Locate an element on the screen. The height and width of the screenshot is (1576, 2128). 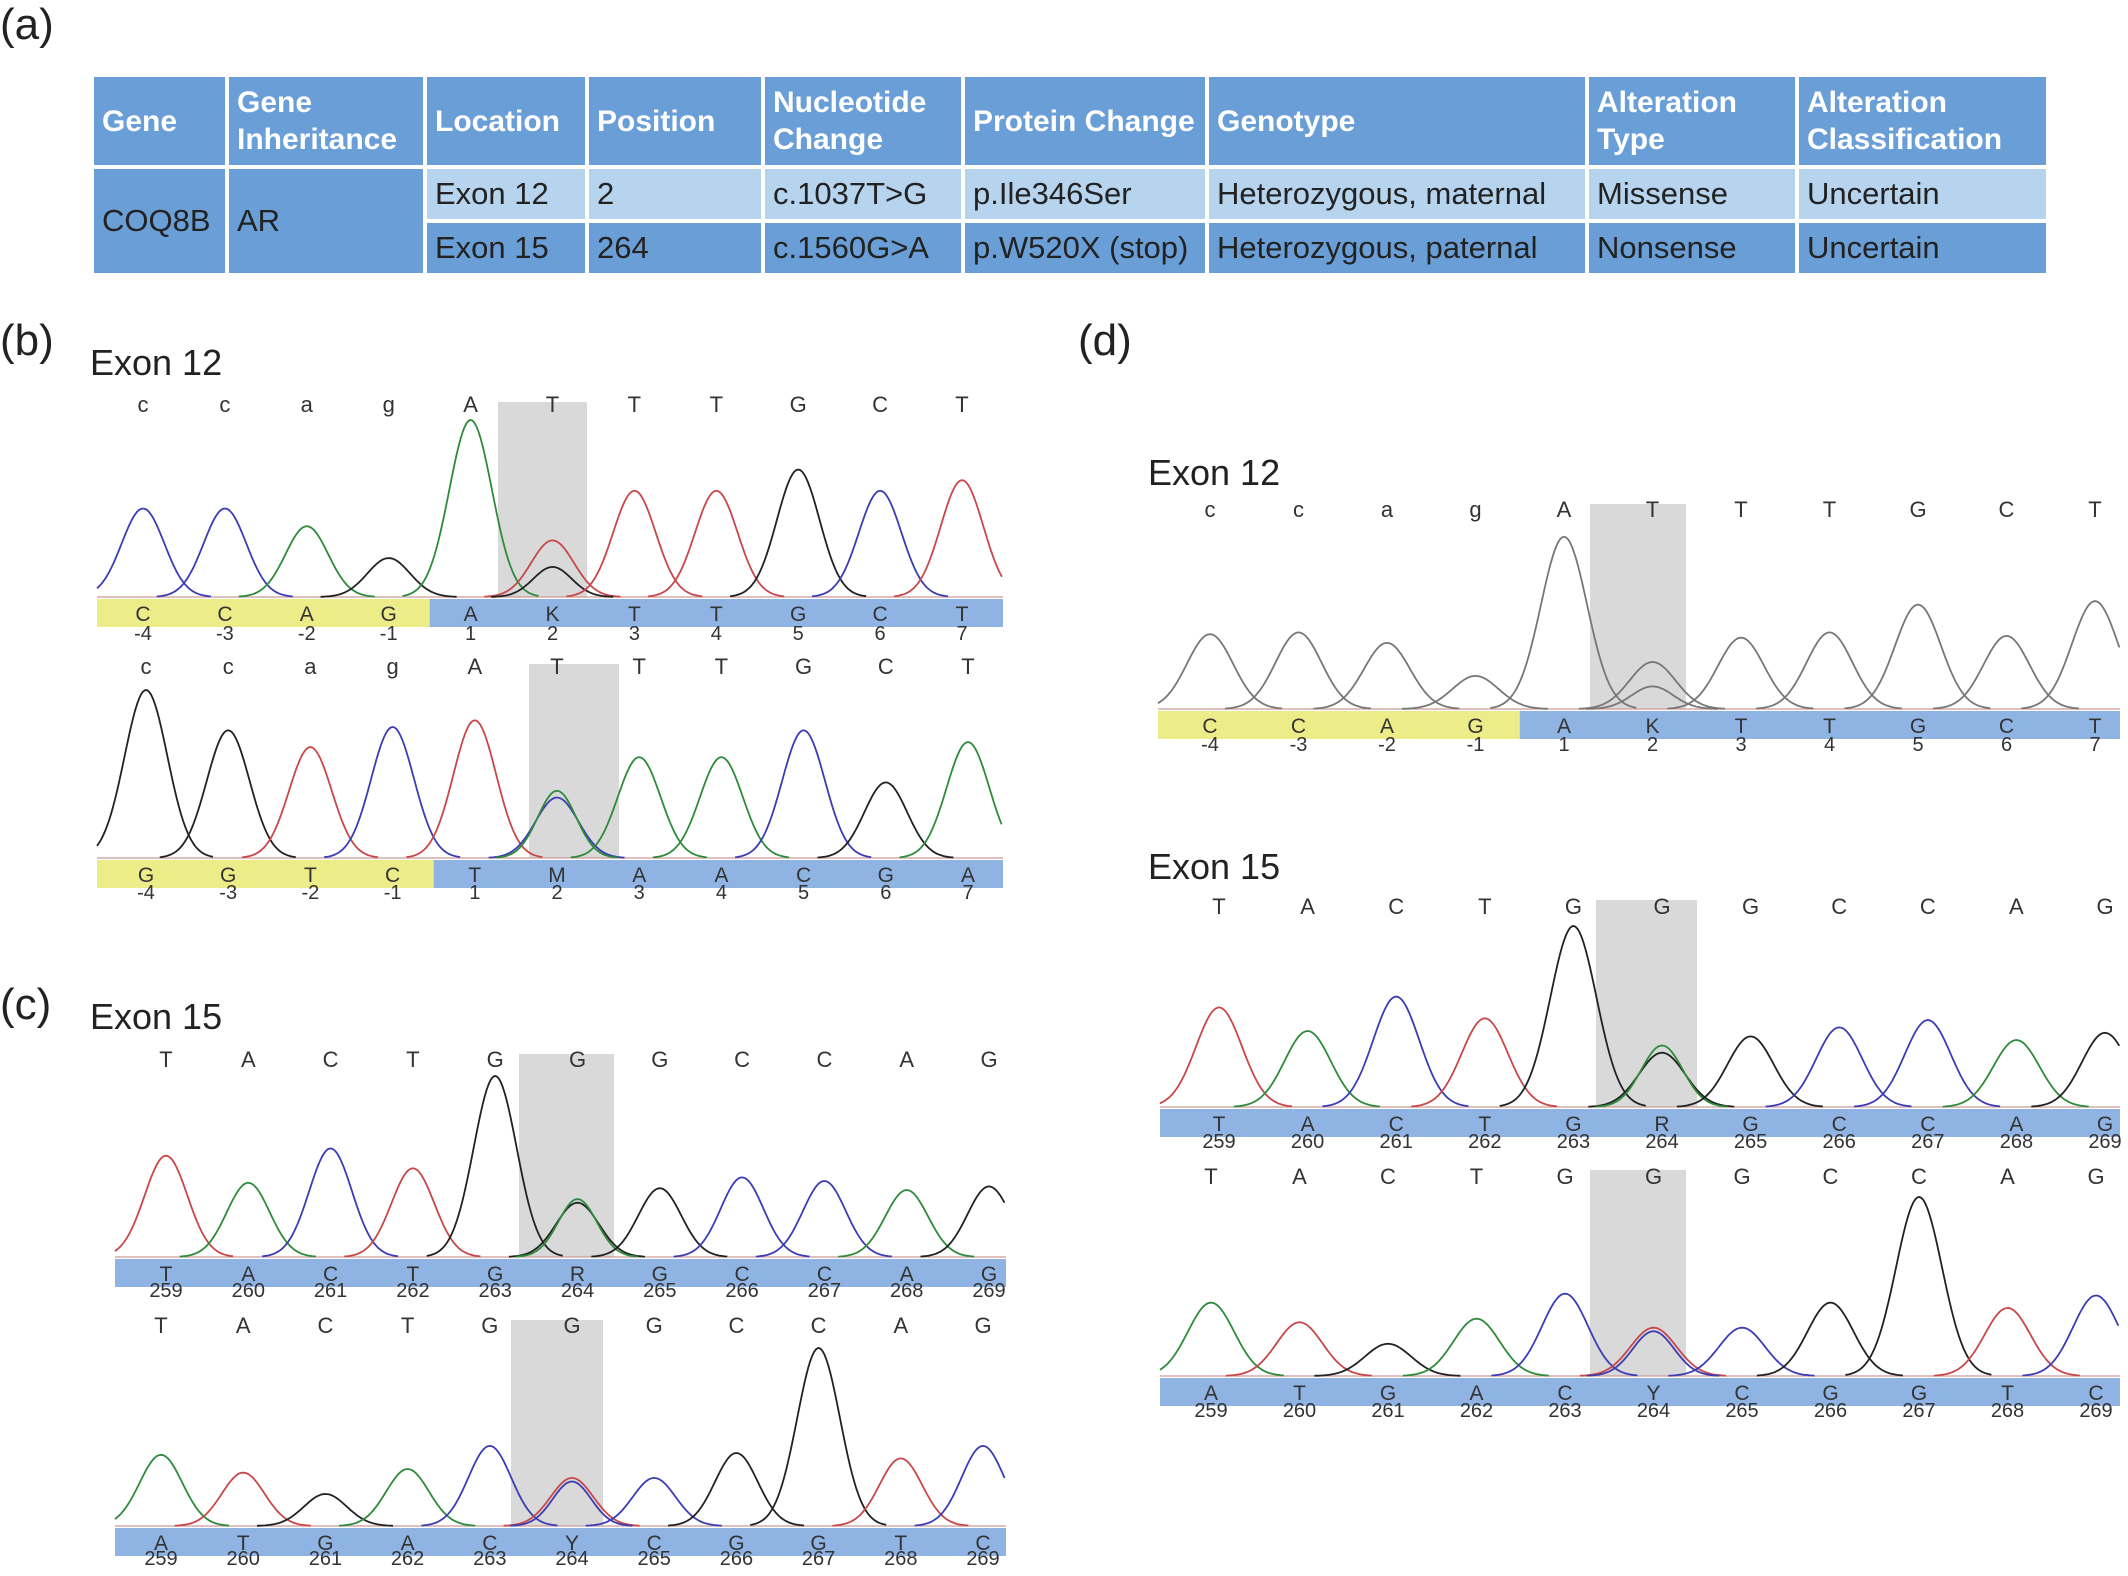
position-number: 263 is located at coordinates (489, 1559).